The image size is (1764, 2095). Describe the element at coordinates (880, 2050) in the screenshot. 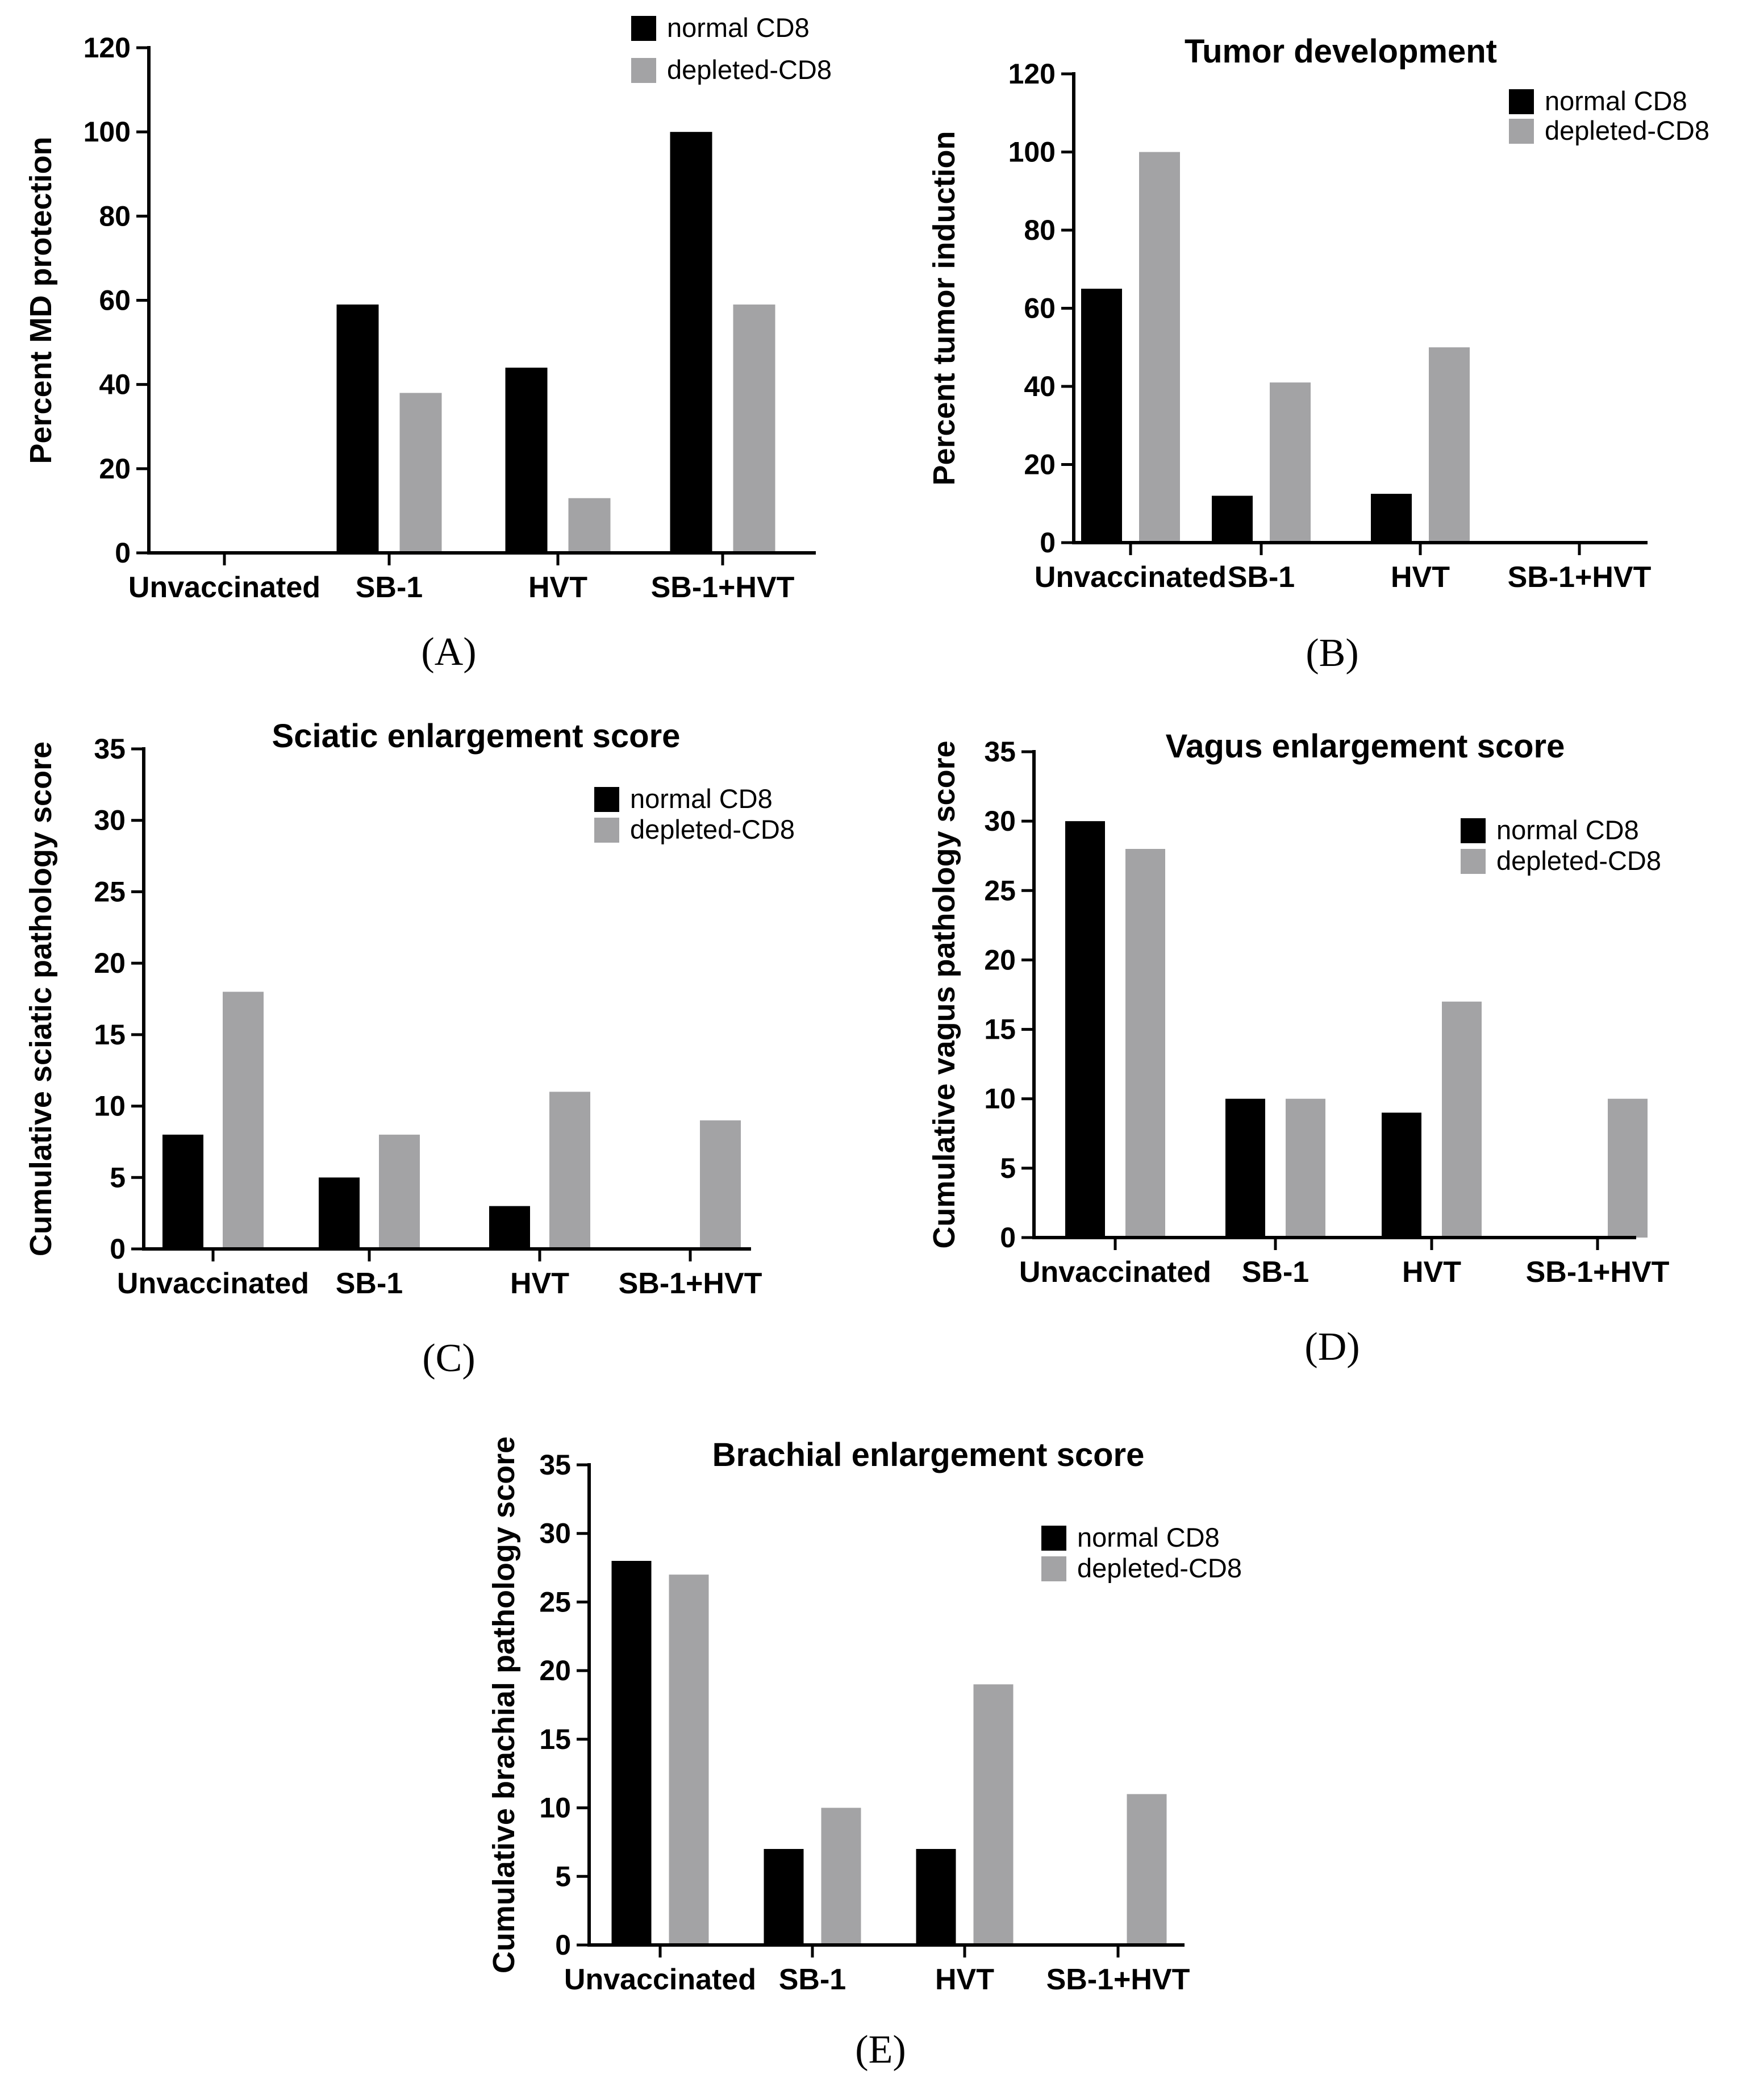

I see `panel-label: (E)` at that location.